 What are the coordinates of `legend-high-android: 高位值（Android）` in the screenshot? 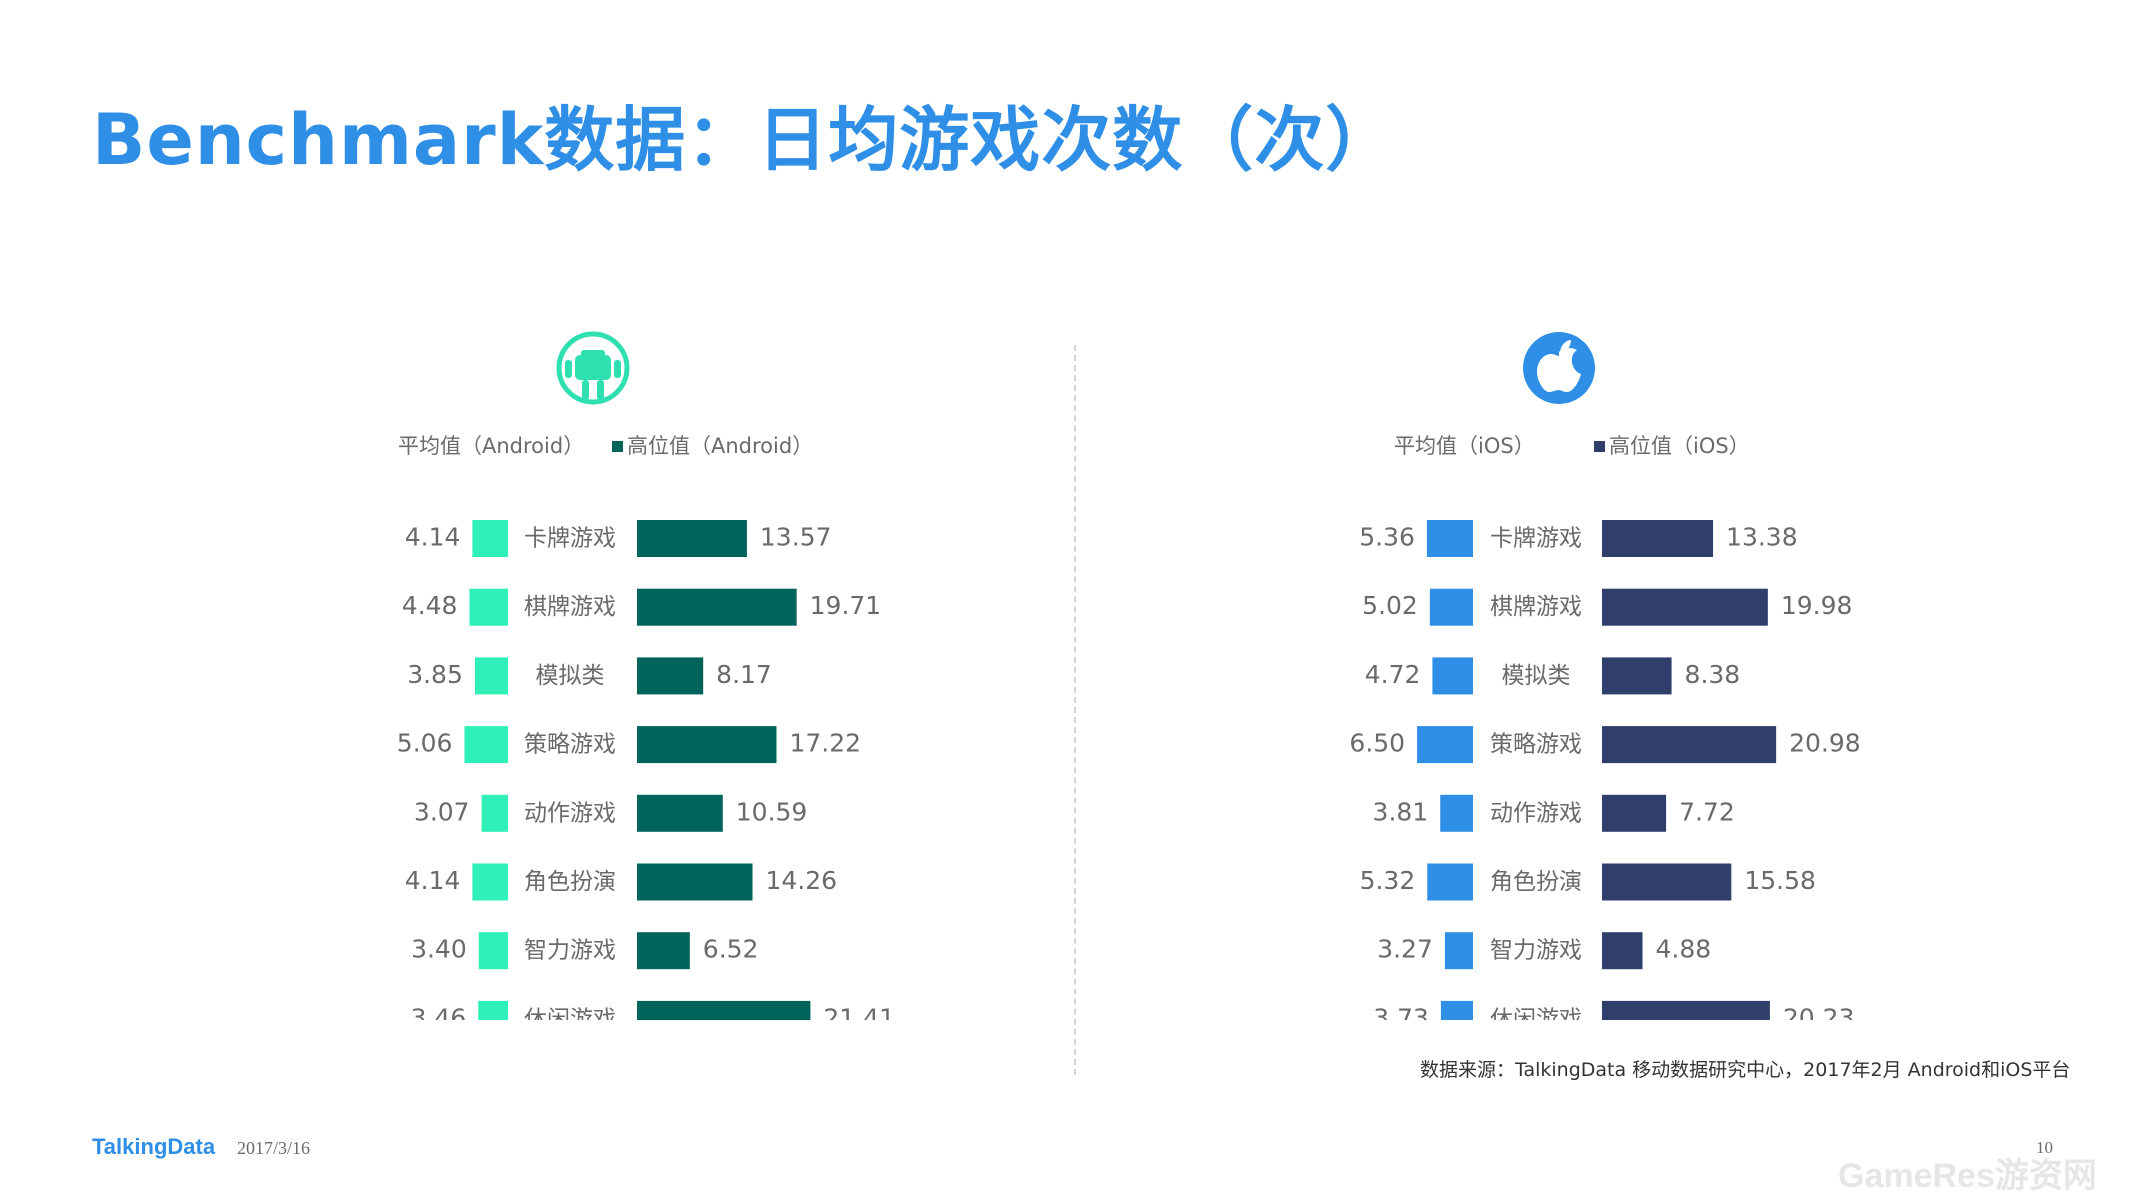 It's located at (712, 445).